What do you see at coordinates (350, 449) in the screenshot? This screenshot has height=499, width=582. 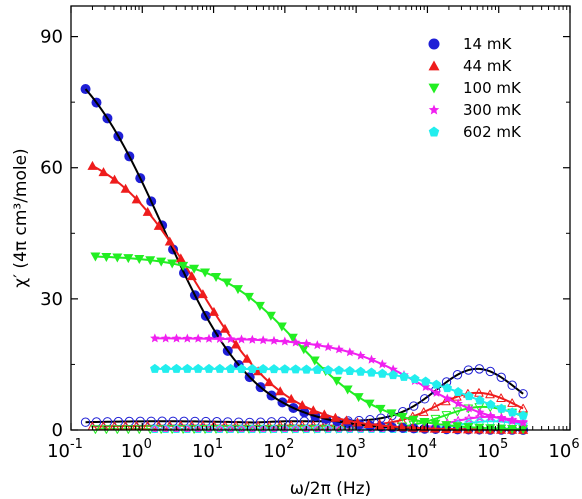 I see `x-tick-label: 10³` at bounding box center [350, 449].